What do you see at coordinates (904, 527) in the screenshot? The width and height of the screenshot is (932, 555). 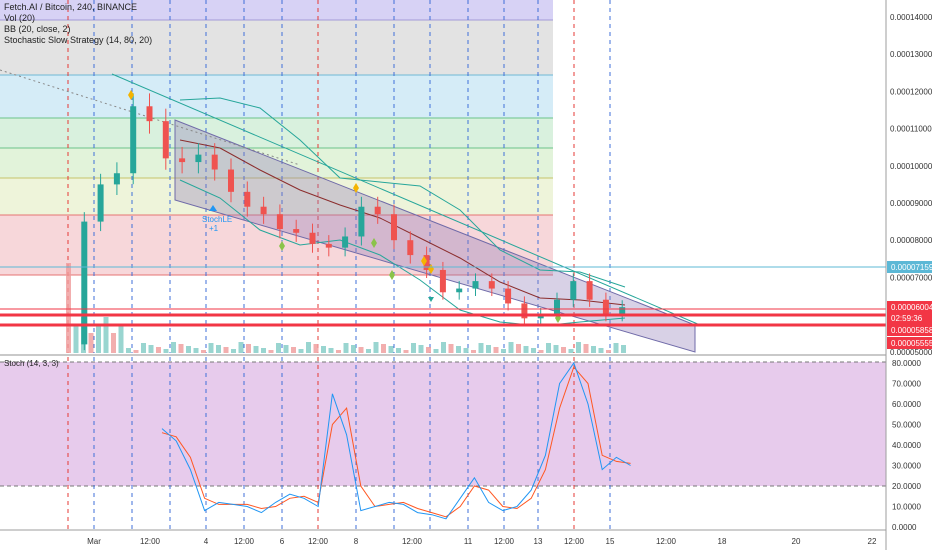 I see `stoch-tick: 0.0000` at bounding box center [904, 527].